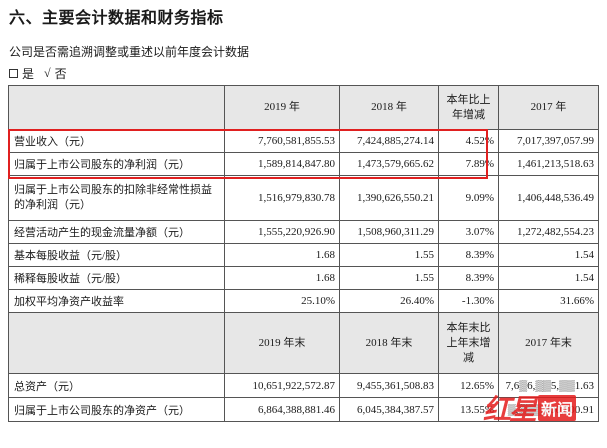 This screenshot has height=448, width=607. I want to click on table-row: 加权平均净资产收益率 25.10% 26.40% -1.30% 31.66%, so click(303, 301).